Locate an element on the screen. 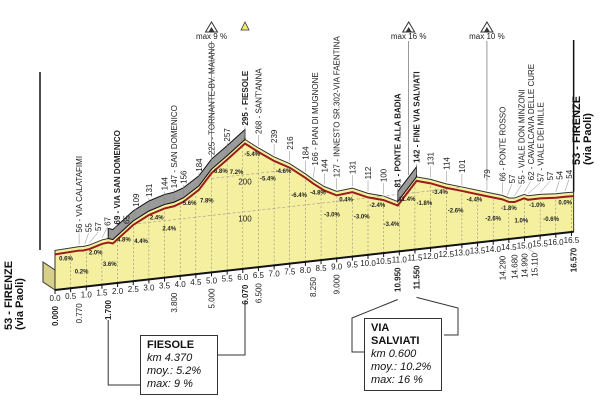 The height and width of the screenshot is (413, 600). waypoint-label: 127 - INNESTO SR.302-VIA FAENTINA is located at coordinates (337, 106).